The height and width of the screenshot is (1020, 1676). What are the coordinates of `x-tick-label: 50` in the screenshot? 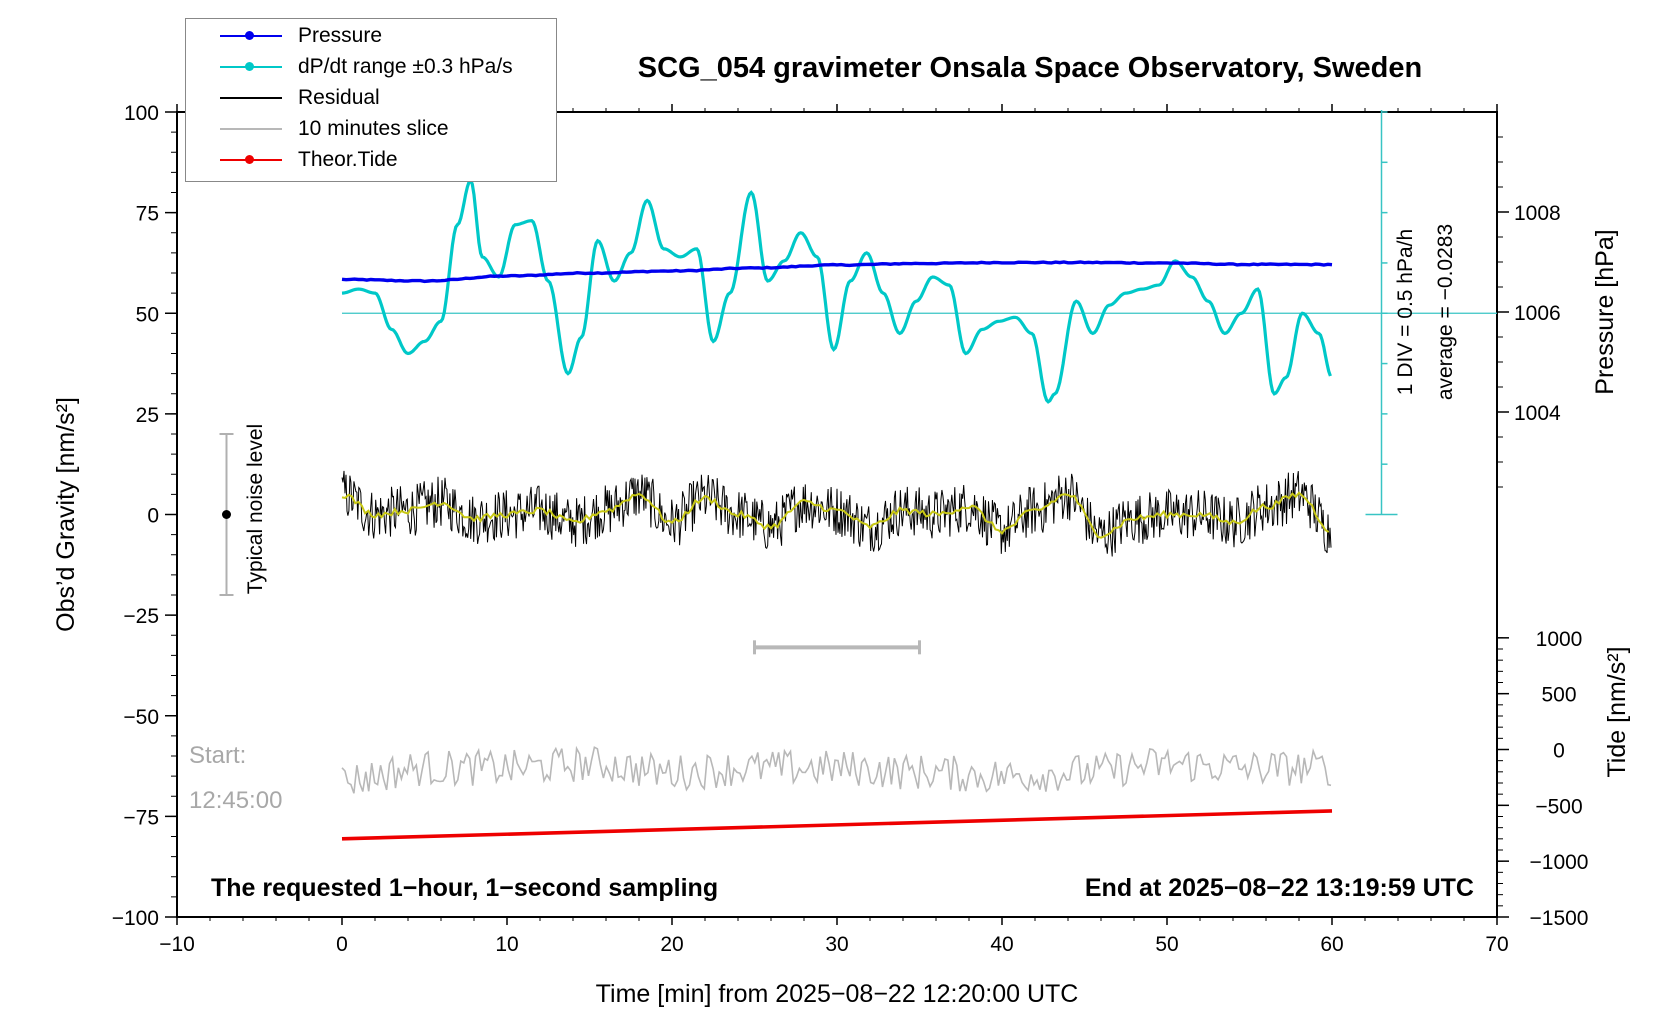 It's located at (1166, 944).